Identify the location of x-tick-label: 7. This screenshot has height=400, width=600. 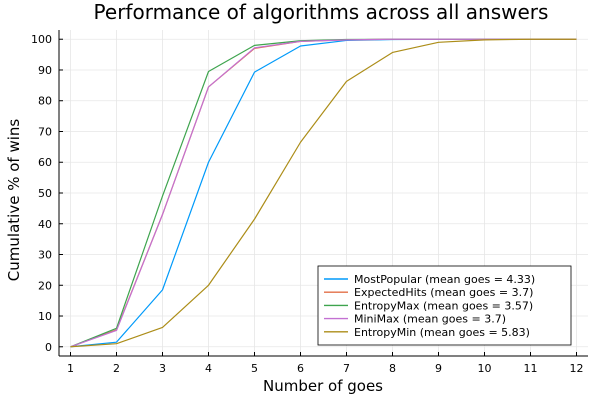
(346, 368).